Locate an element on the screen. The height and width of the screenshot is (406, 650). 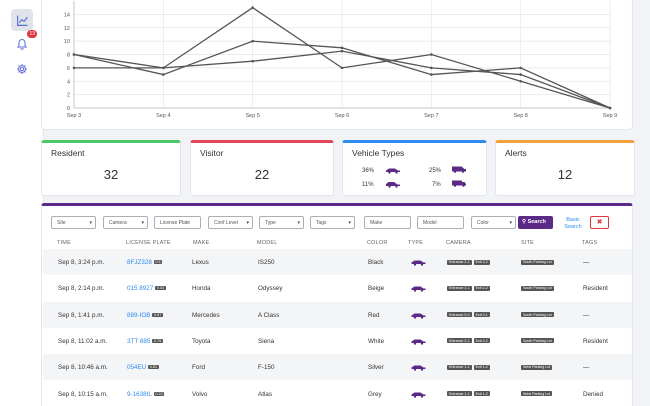
column-header-site: SITE is located at coordinates (528, 243).